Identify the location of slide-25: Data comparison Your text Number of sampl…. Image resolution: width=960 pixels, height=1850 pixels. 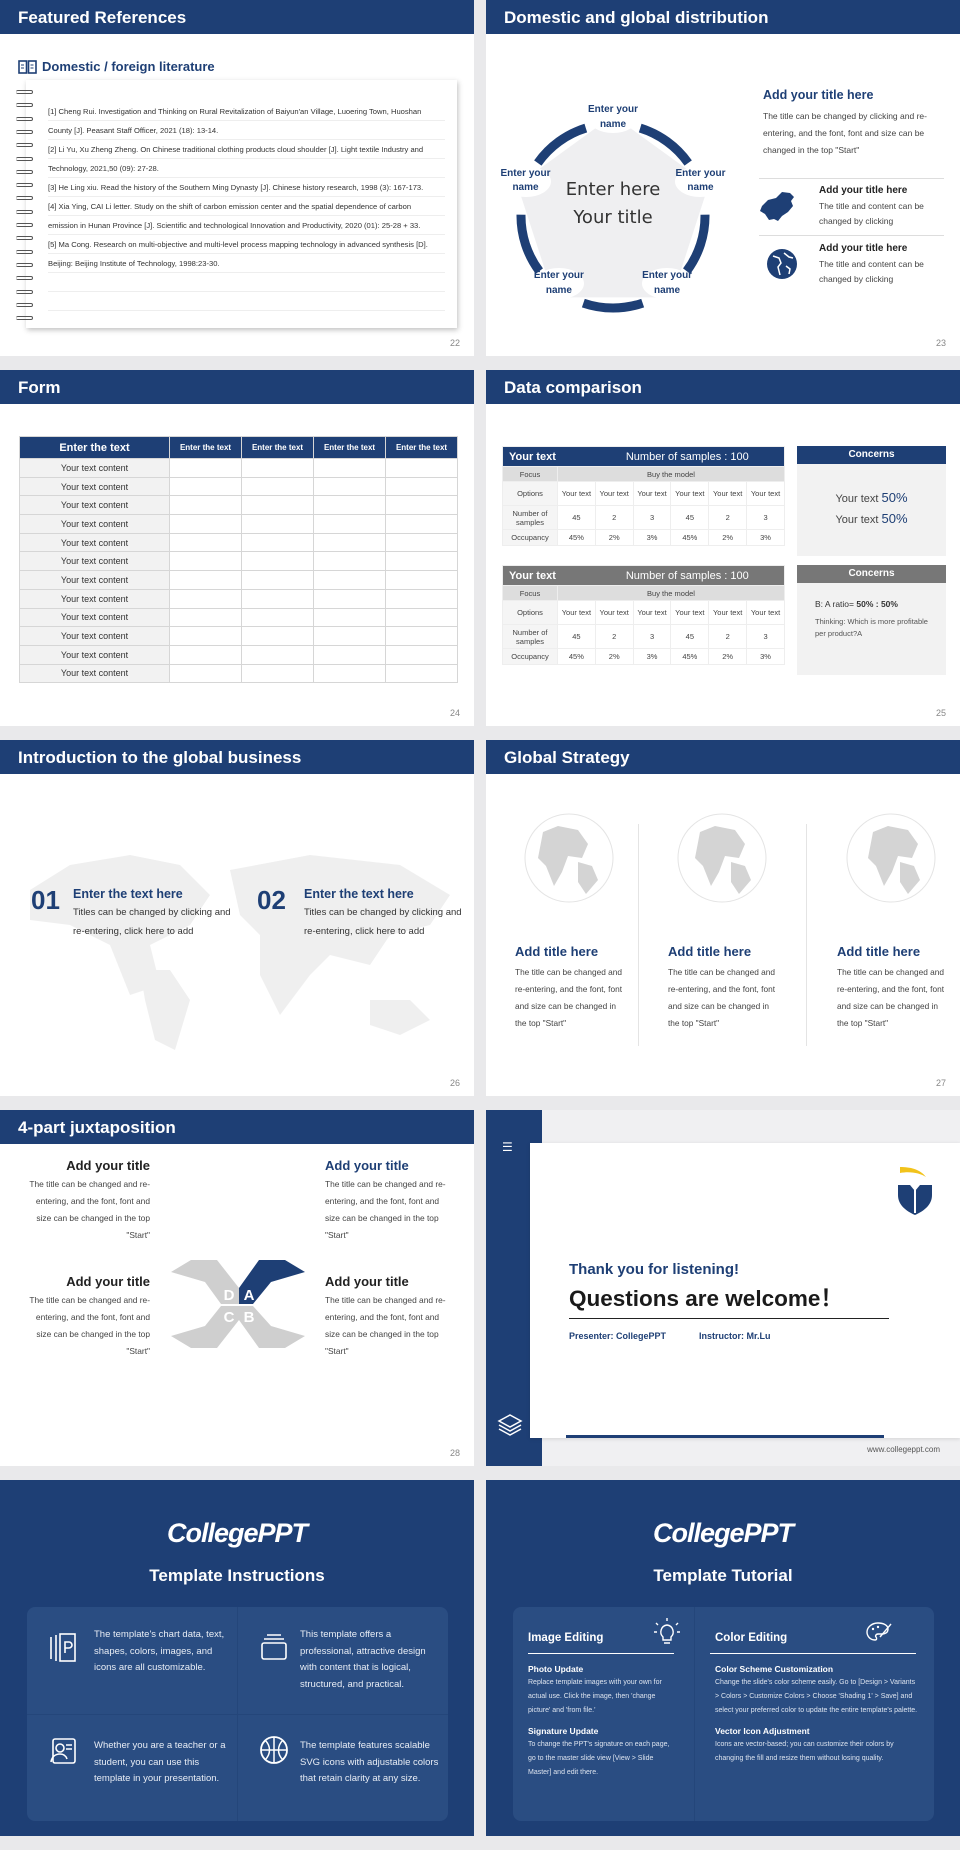
(723, 548).